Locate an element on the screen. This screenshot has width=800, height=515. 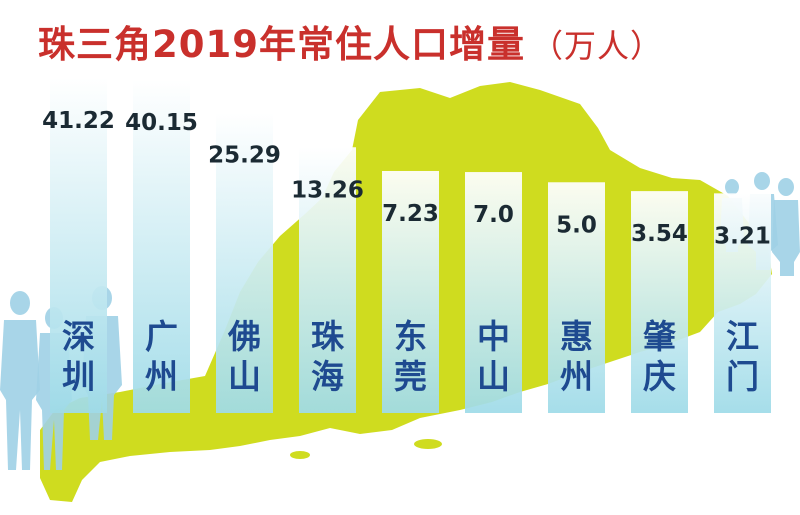
category-label-char: 莞 is located at coordinates (410, 376).